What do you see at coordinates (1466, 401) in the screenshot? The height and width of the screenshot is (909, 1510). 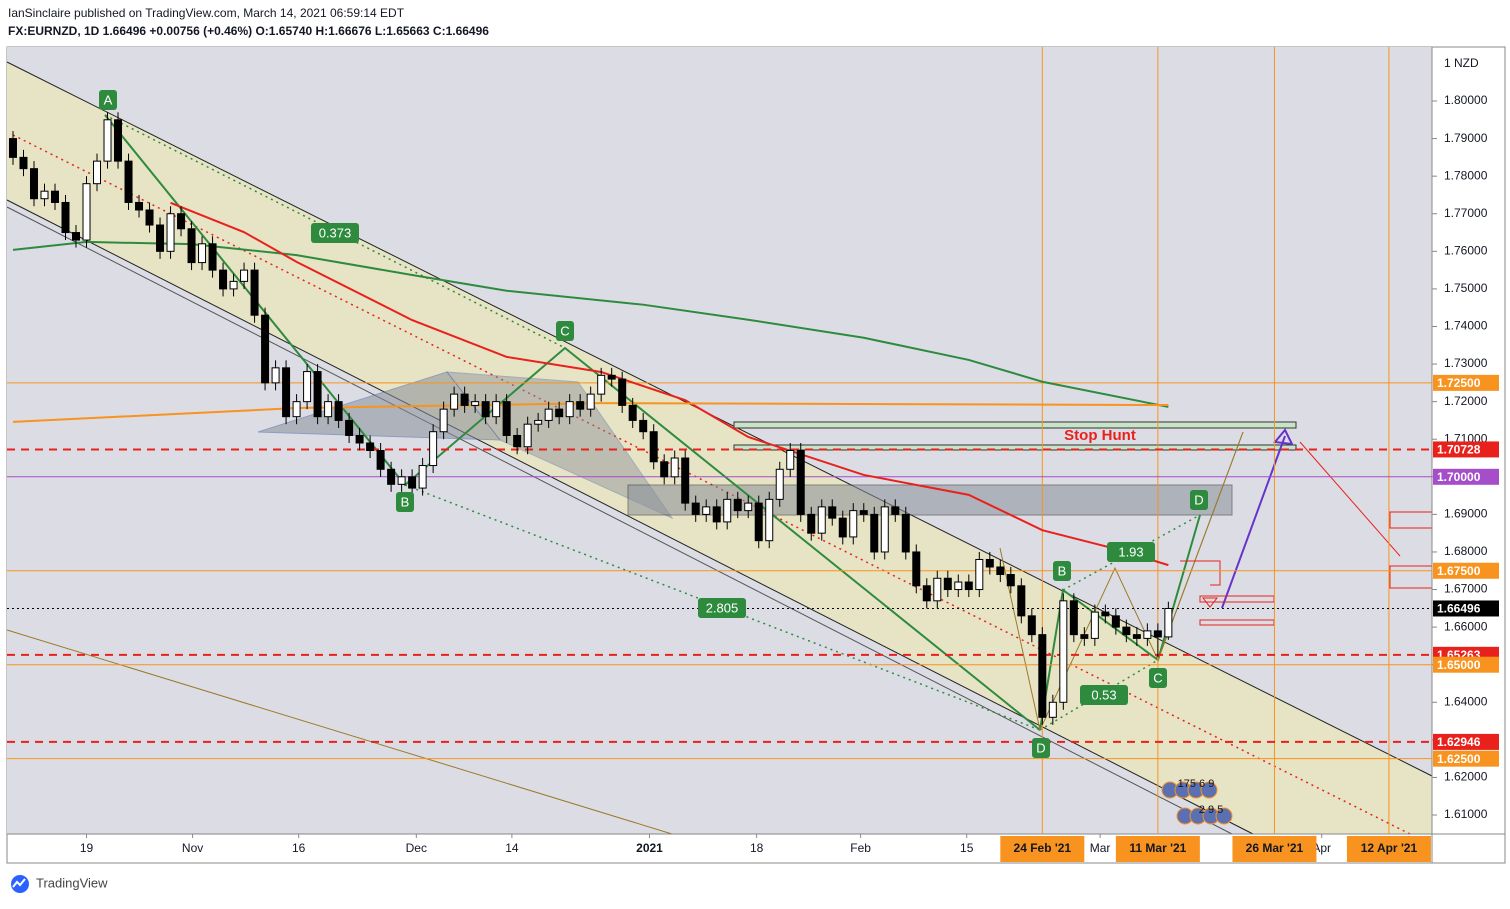 I see `y-tick-label: 1.72000` at bounding box center [1466, 401].